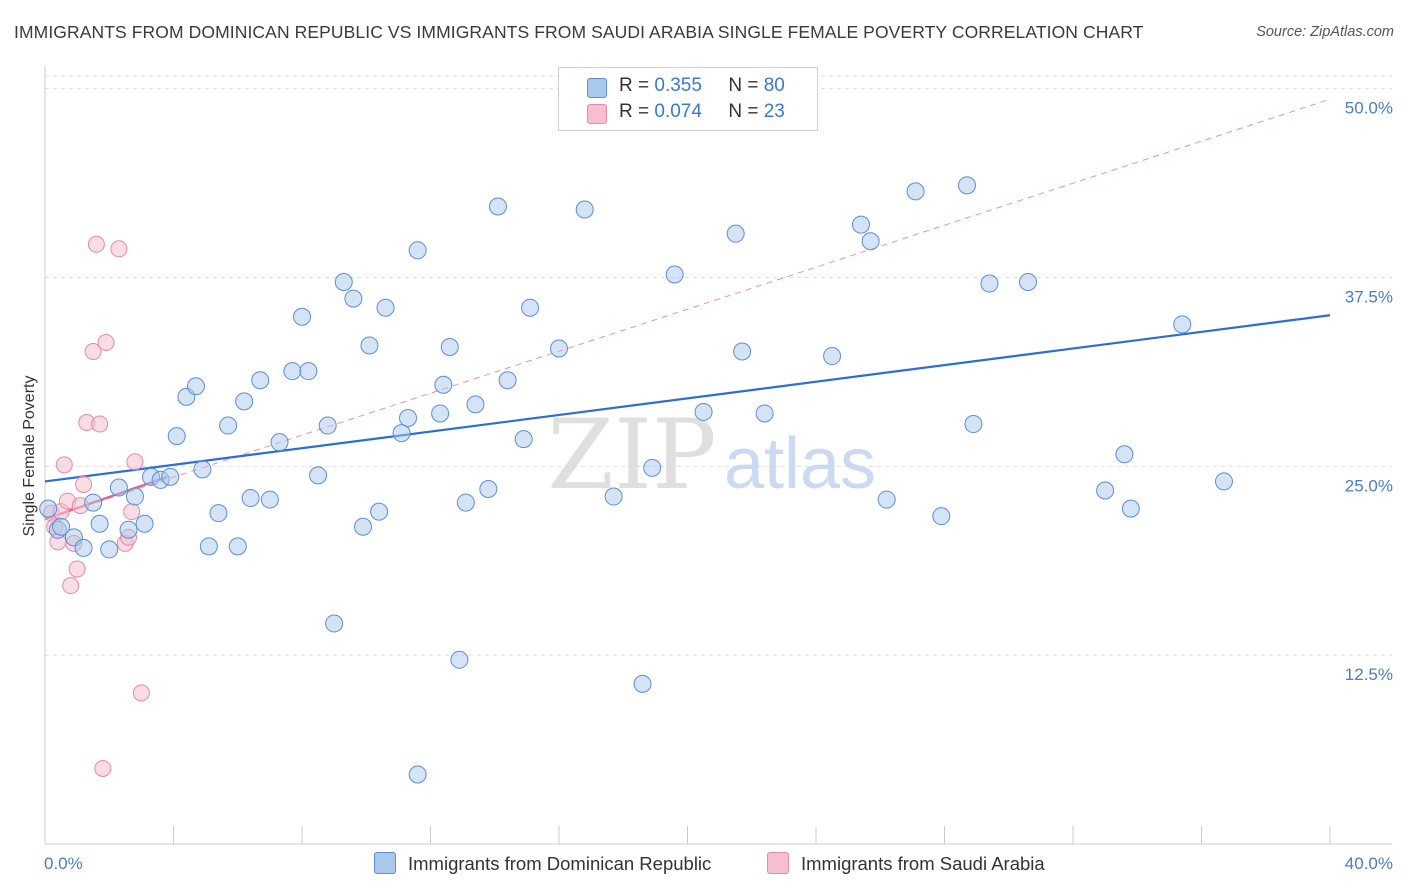  Describe the element at coordinates (923, 863) in the screenshot. I see `bottom-legend-label: Immigrants from Saudi Arabia` at that location.